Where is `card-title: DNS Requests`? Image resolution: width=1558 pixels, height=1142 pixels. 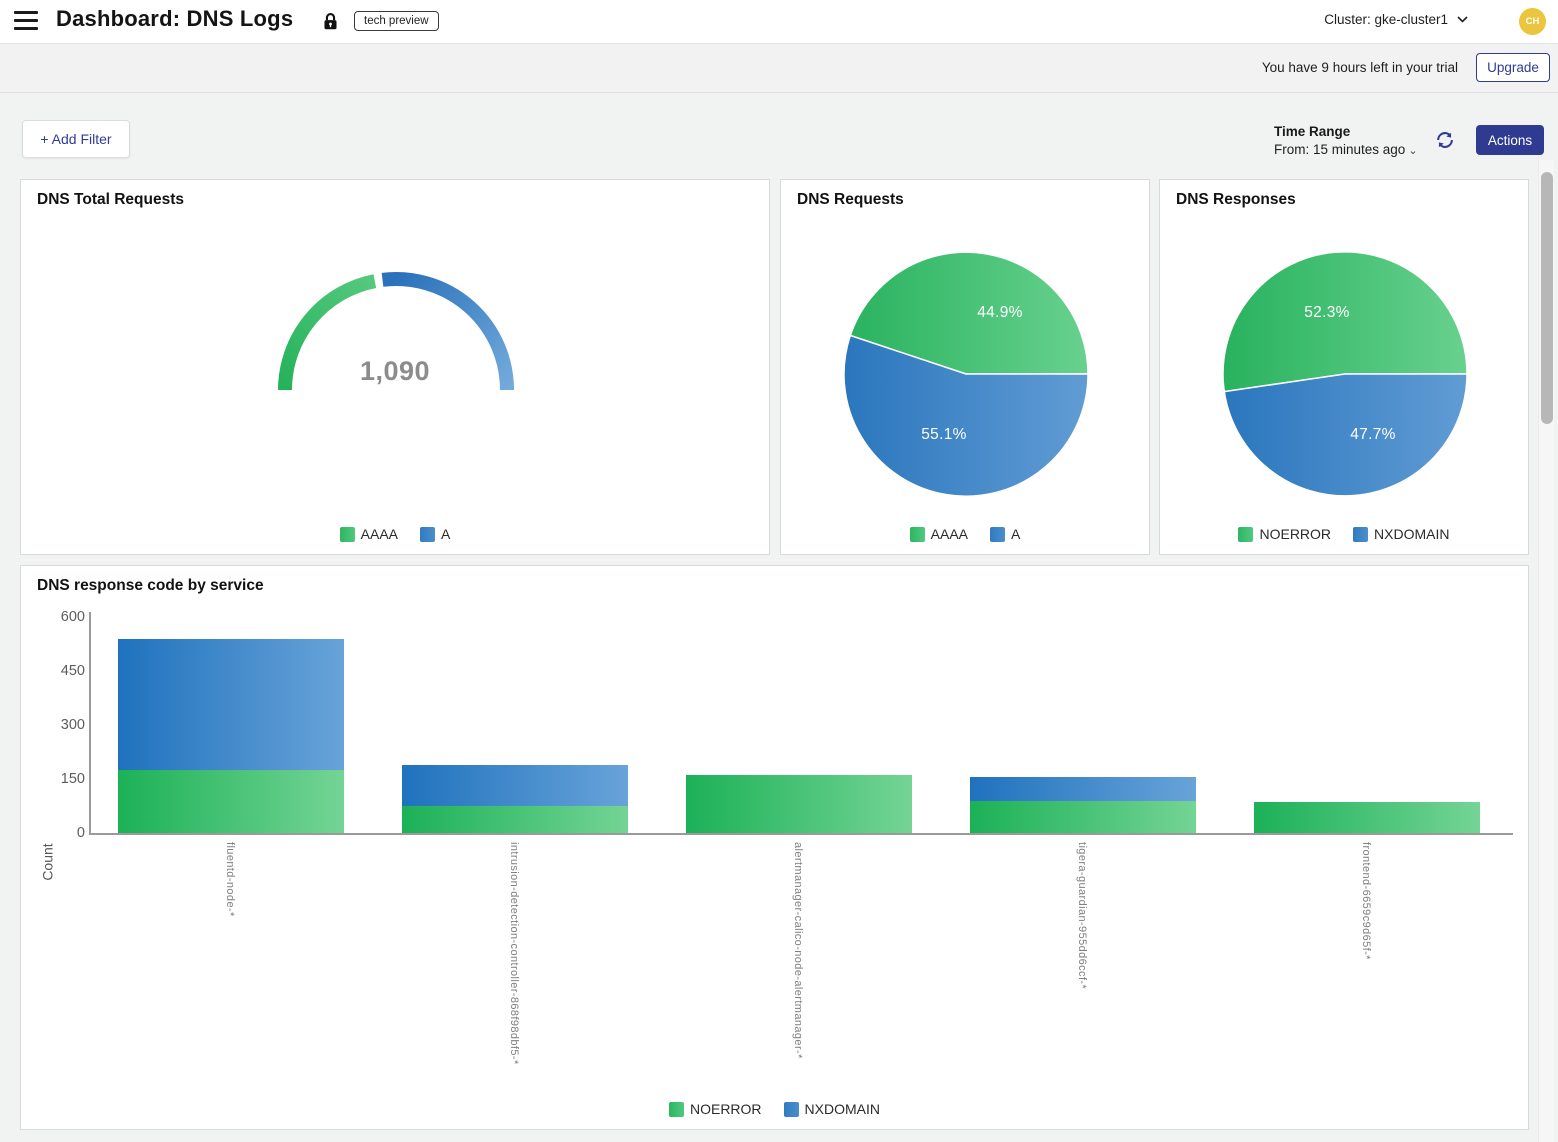 card-title: DNS Requests is located at coordinates (850, 199).